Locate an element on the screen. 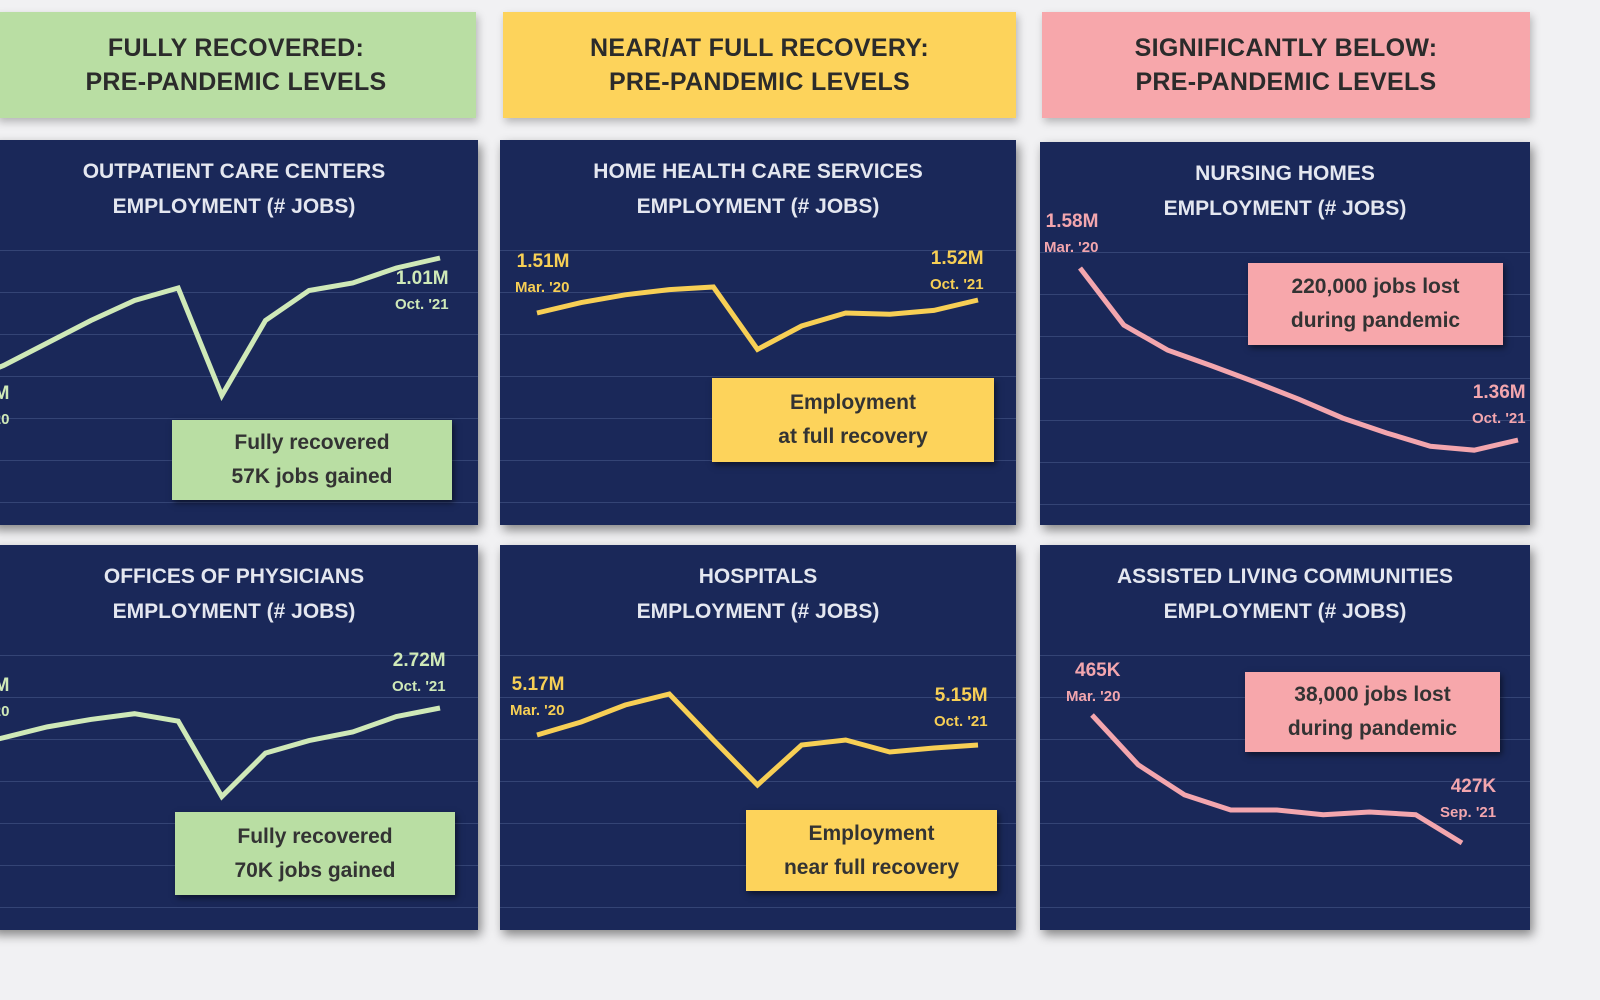 This screenshot has height=1000, width=1600. header-line1: NEAR/AT FULL RECOVERY: is located at coordinates (759, 48).